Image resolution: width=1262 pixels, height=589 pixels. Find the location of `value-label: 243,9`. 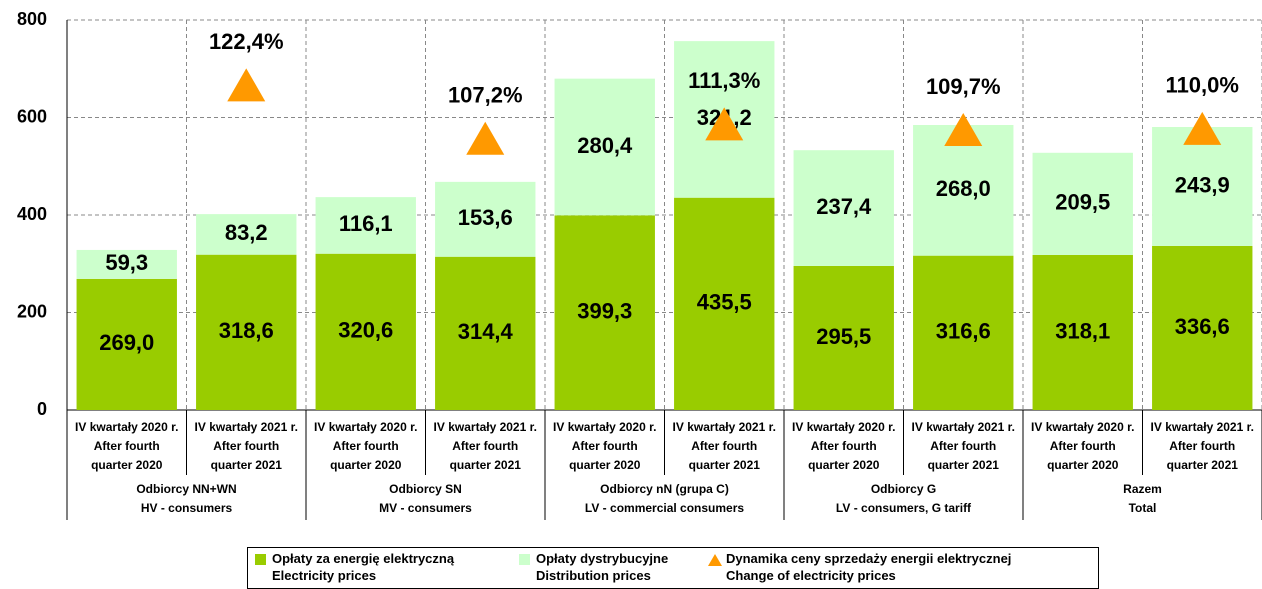

value-label: 243,9 is located at coordinates (1202, 184).